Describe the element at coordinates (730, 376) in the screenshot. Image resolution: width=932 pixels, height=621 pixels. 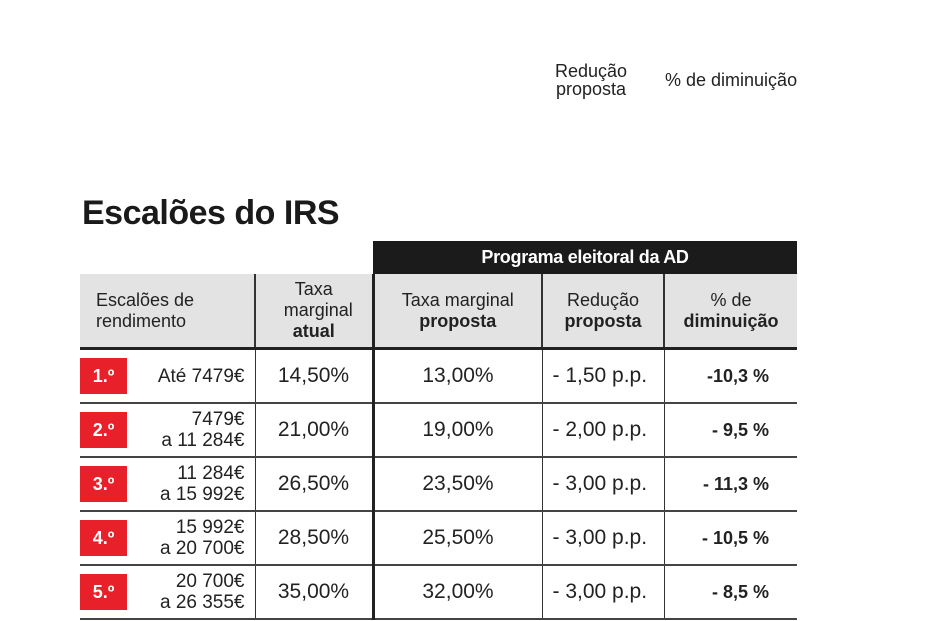
I see `decrease-percent: -10,3 %` at that location.